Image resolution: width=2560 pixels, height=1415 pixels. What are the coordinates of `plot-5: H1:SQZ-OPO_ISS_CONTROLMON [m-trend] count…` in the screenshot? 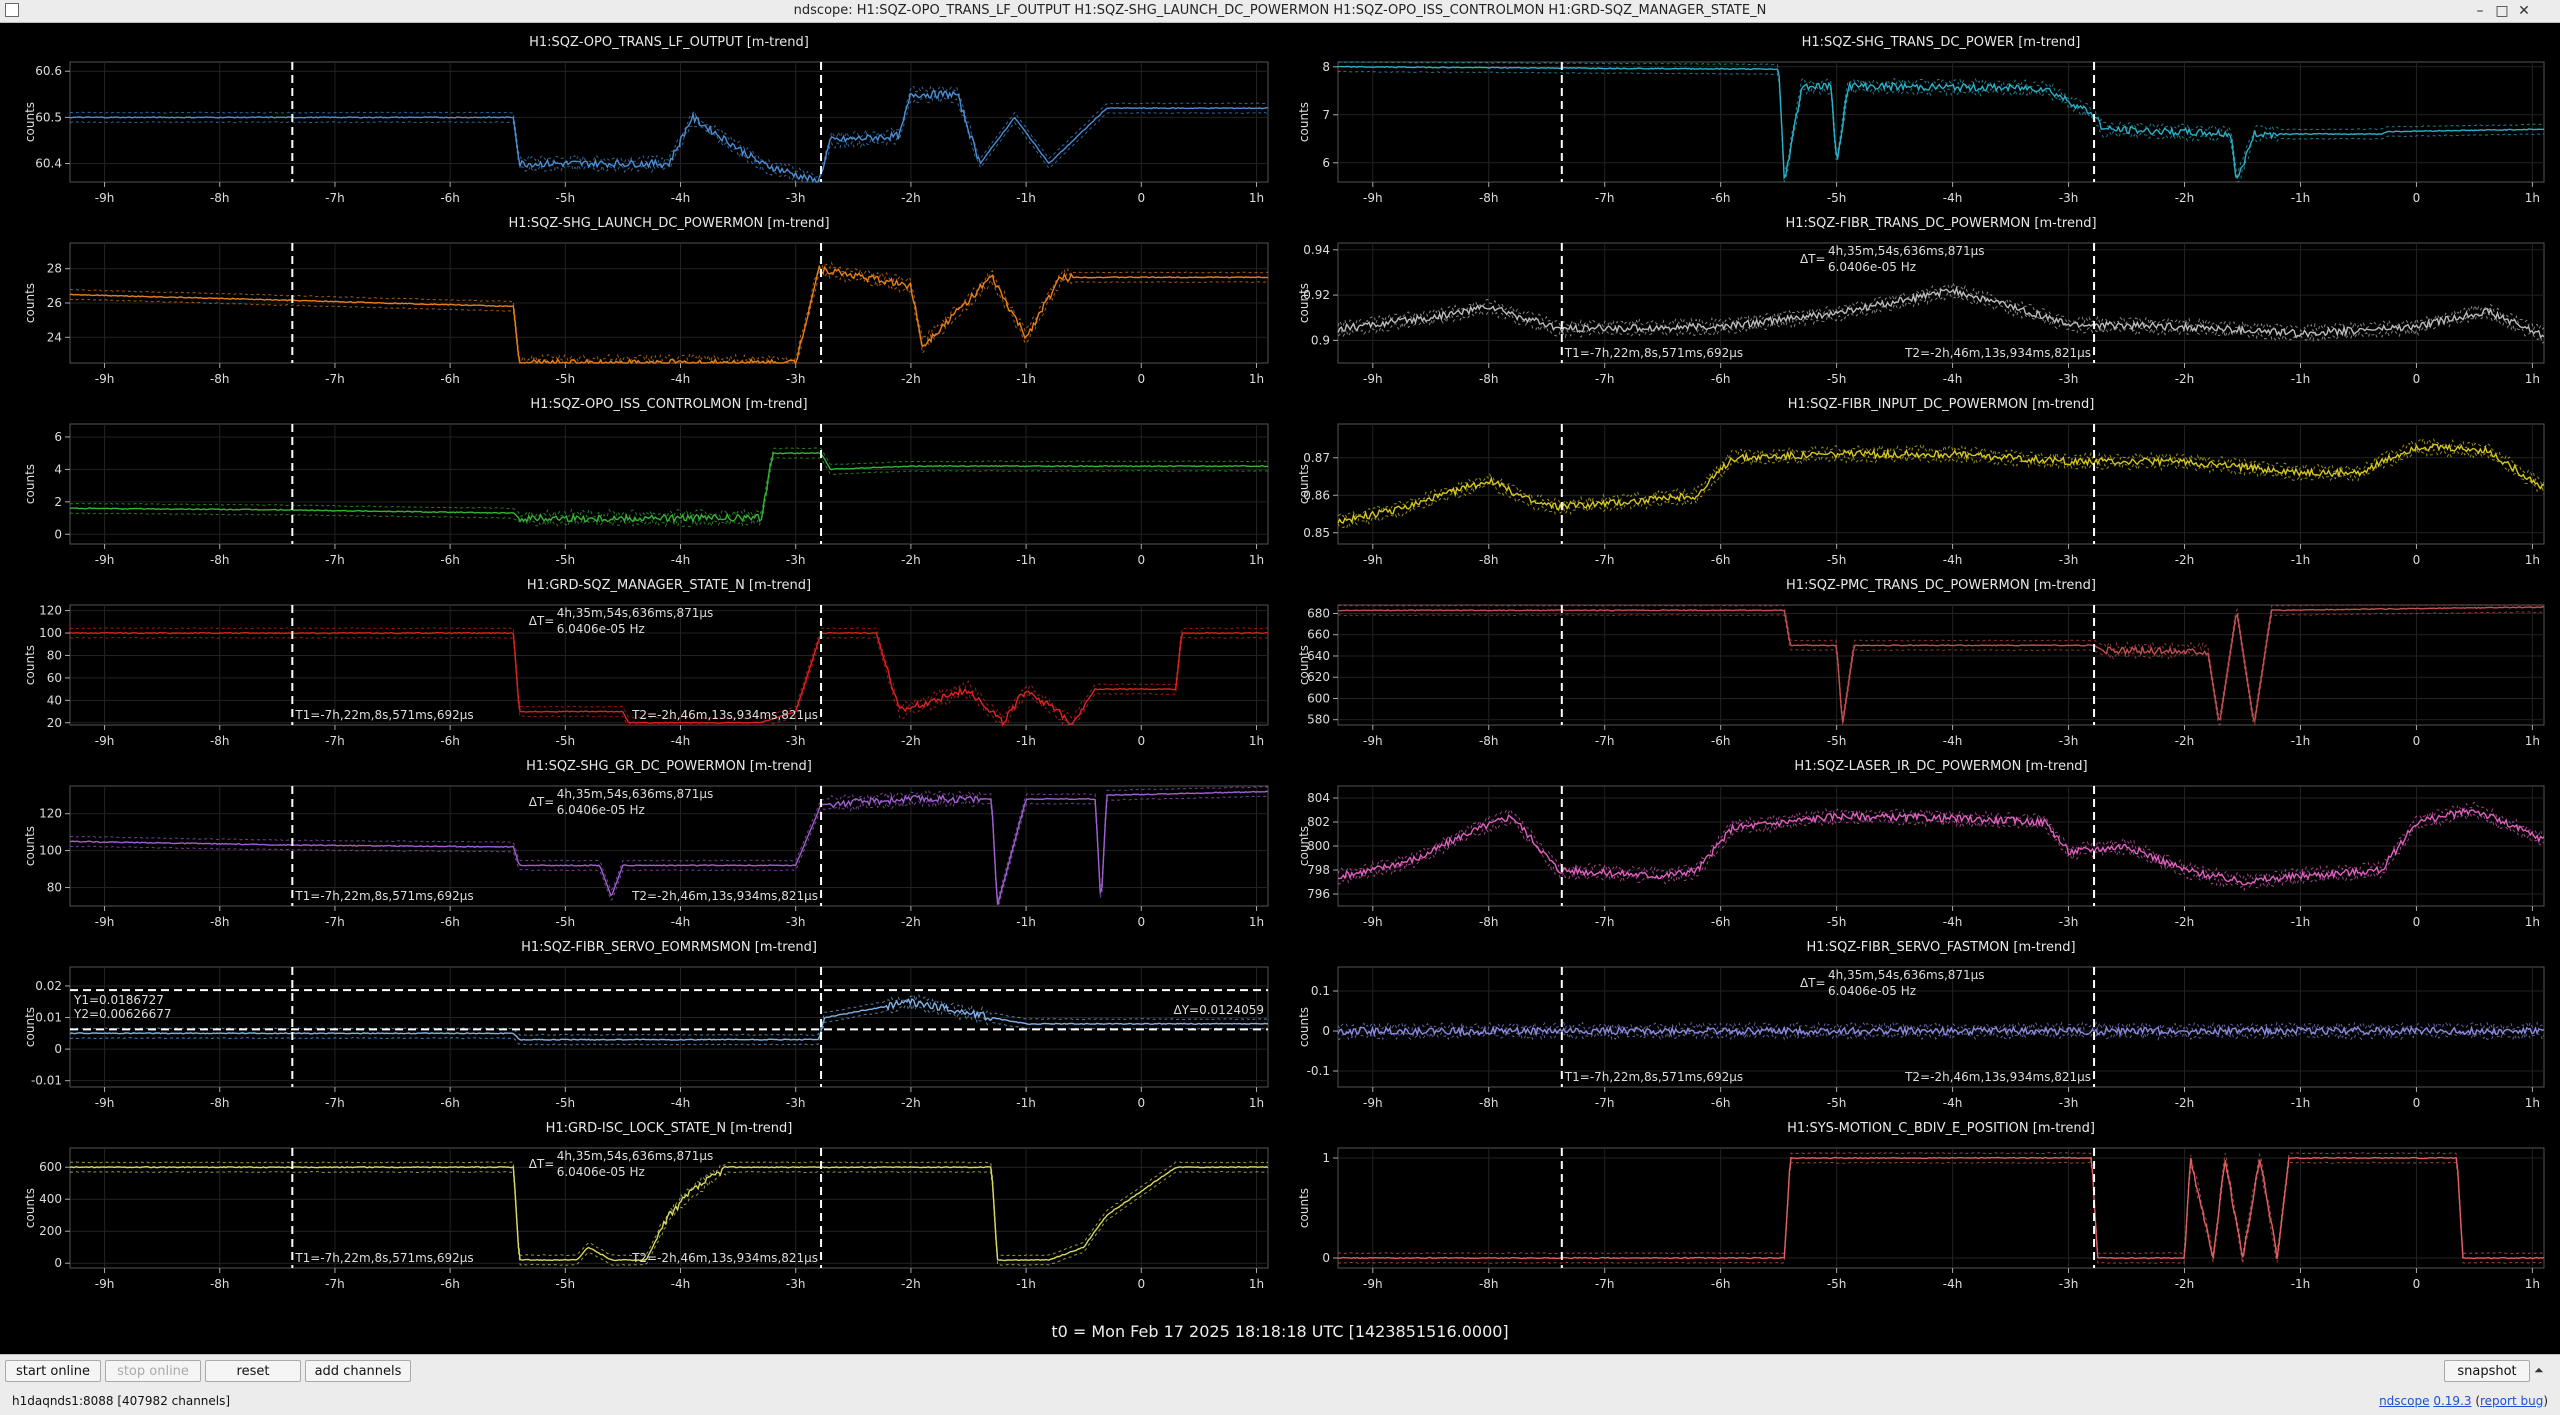 It's located at (646, 482).